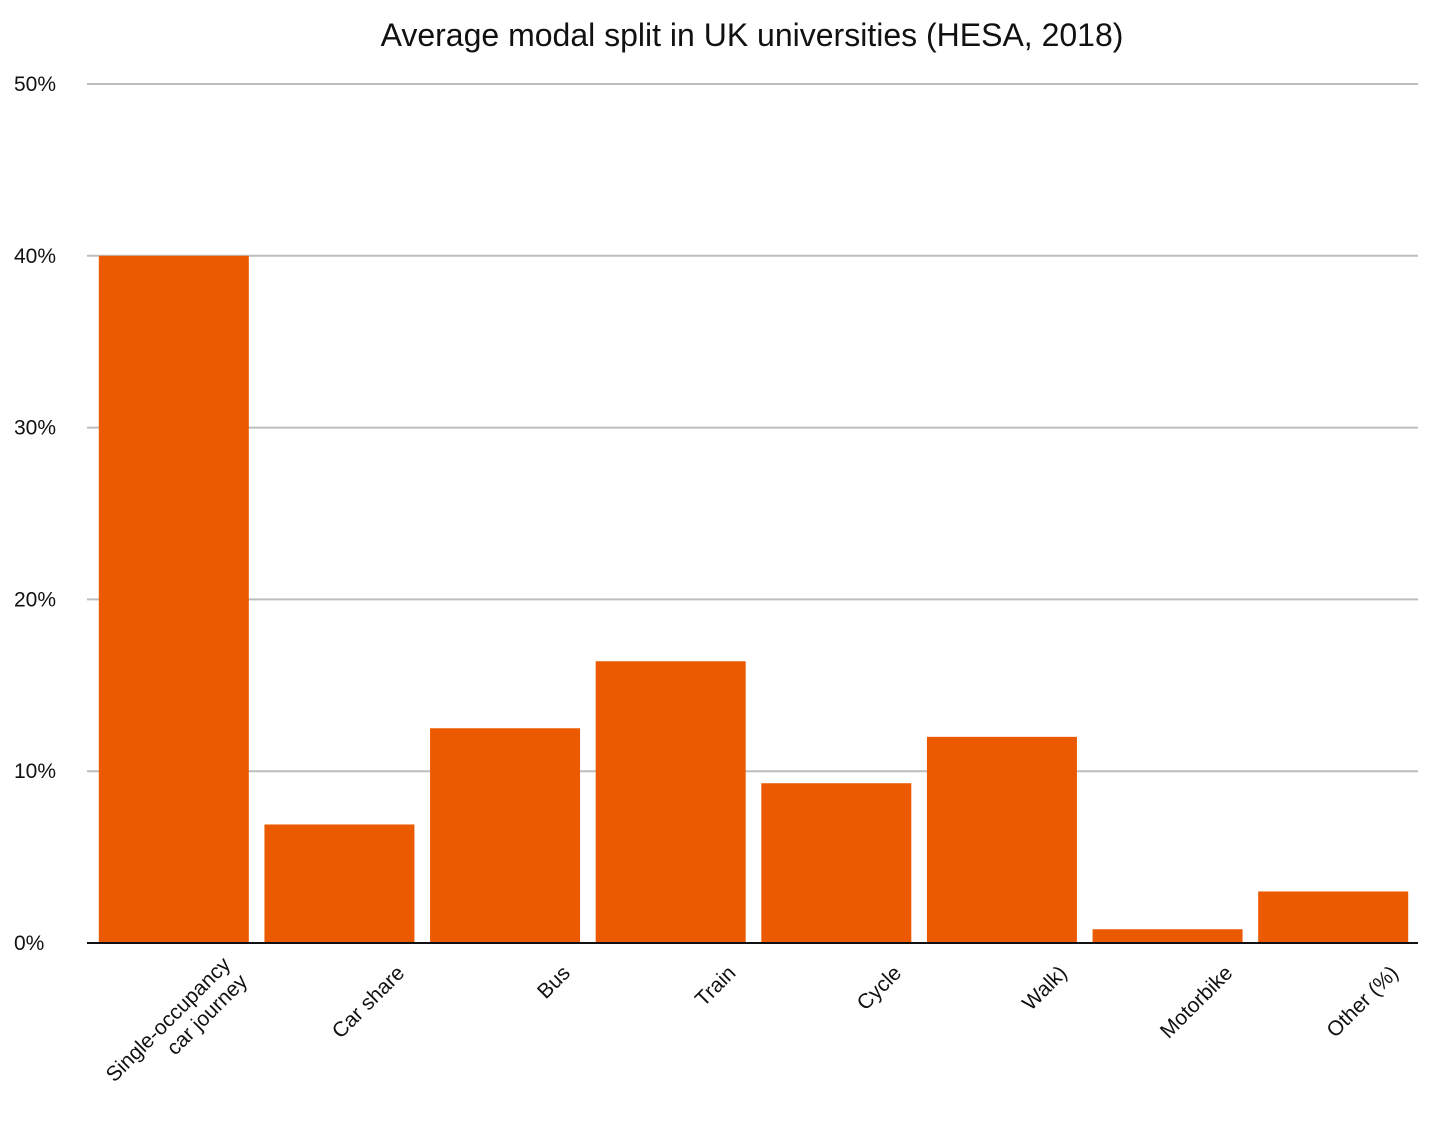  What do you see at coordinates (35, 771) in the screenshot?
I see `y-tick-label: 10%` at bounding box center [35, 771].